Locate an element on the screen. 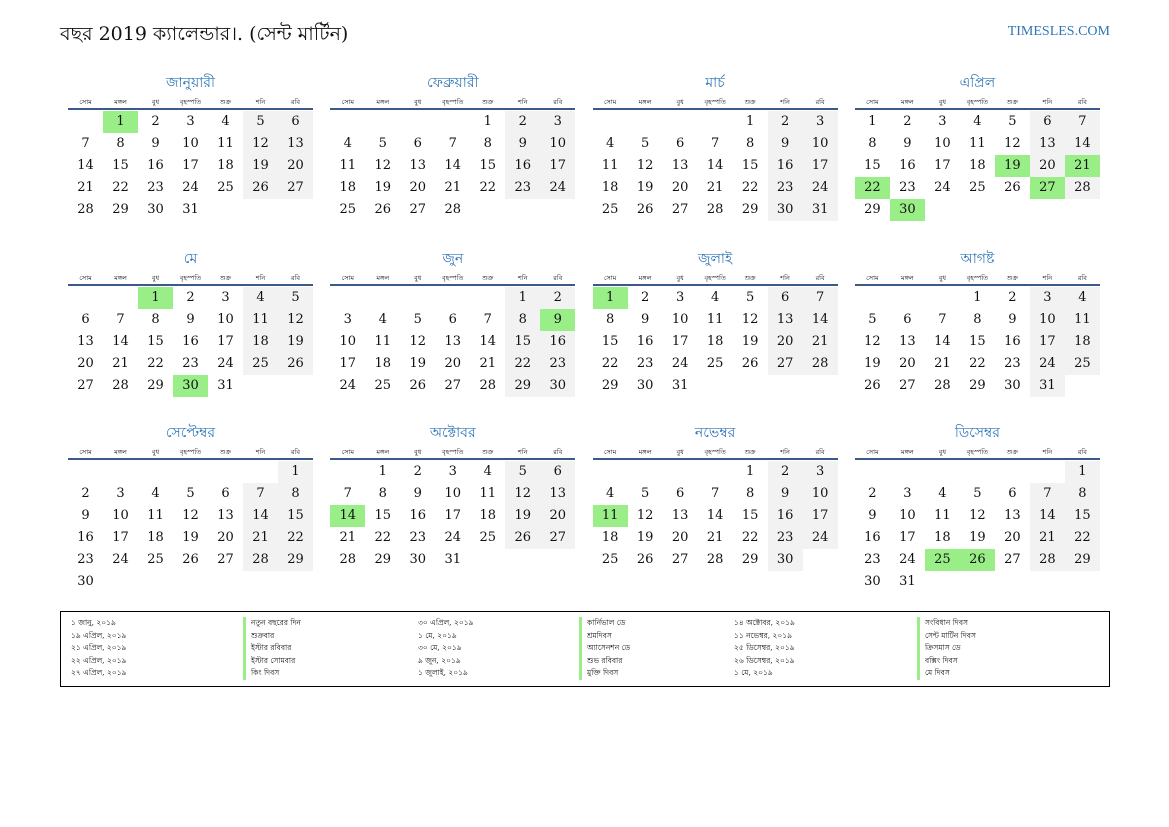  day-cell: 12 is located at coordinates (977, 515).